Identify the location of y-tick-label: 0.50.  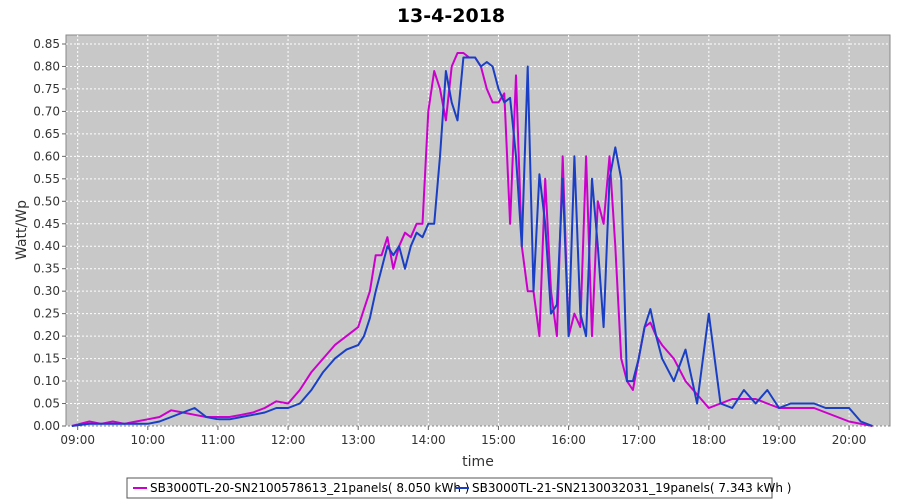
(46, 201).